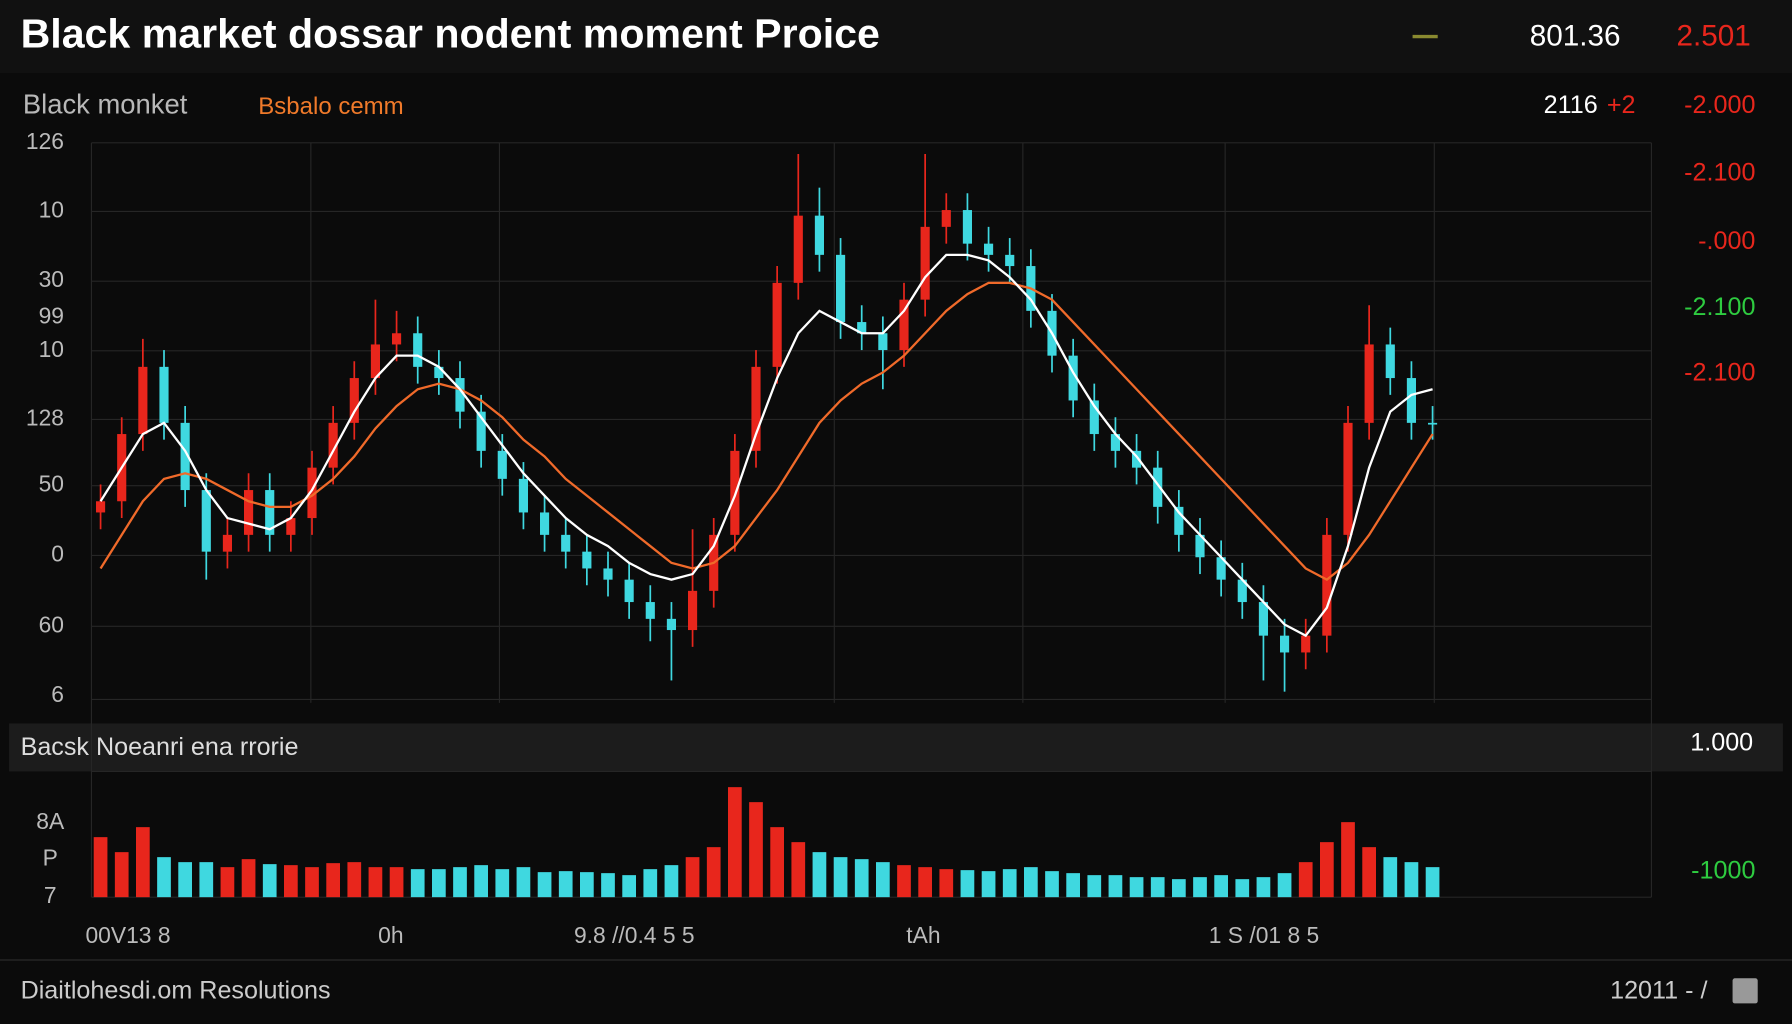  What do you see at coordinates (45, 141) in the screenshot?
I see `y-axis-label: 126` at bounding box center [45, 141].